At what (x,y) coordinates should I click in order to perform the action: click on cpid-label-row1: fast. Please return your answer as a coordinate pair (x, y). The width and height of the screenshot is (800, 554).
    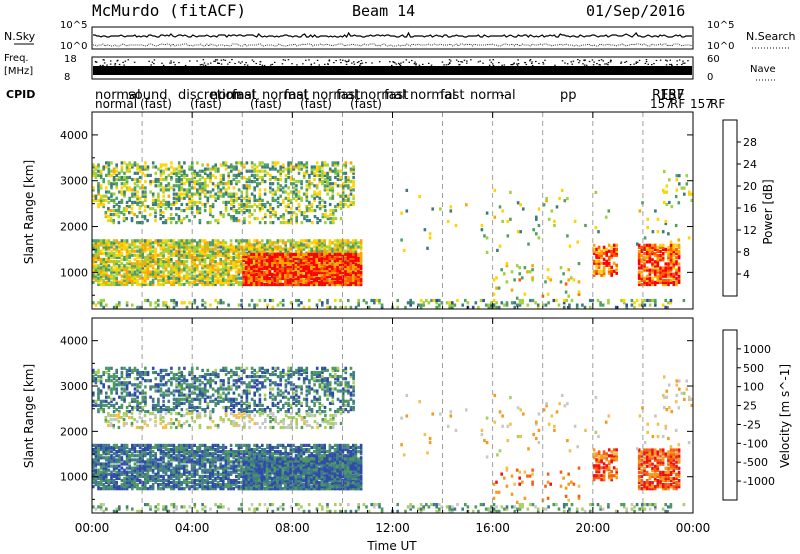
    Looking at the image, I should click on (396, 95).